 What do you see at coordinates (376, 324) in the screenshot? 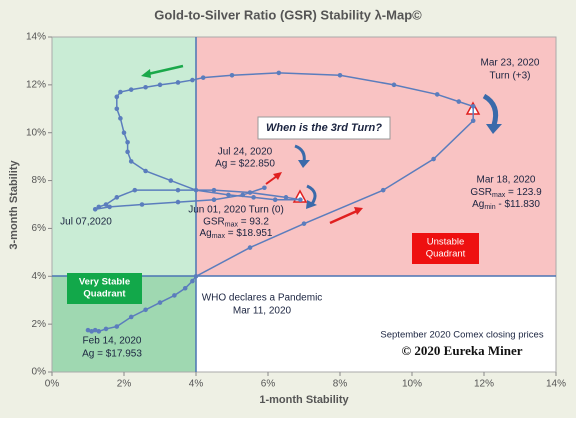
I see `stable-region-right` at bounding box center [376, 324].